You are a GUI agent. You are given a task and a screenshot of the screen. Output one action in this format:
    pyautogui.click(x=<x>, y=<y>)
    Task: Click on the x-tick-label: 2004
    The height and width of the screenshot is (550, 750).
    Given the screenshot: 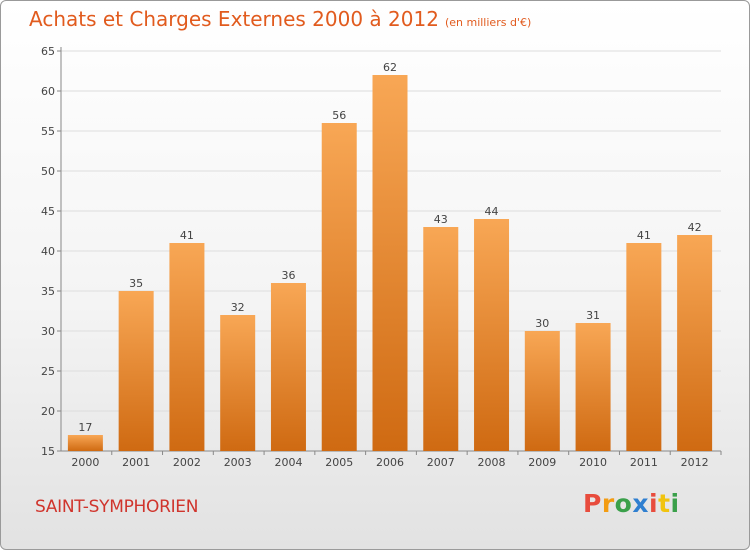 What is the action you would take?
    pyautogui.click(x=288, y=462)
    